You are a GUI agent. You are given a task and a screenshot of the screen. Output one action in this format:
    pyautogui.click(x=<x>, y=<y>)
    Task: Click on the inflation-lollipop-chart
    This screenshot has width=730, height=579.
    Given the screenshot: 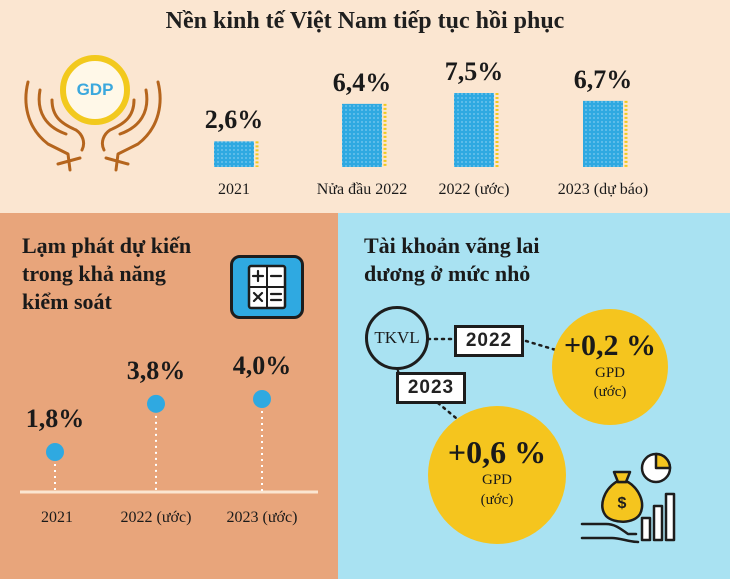 What is the action you would take?
    pyautogui.click(x=169, y=442)
    